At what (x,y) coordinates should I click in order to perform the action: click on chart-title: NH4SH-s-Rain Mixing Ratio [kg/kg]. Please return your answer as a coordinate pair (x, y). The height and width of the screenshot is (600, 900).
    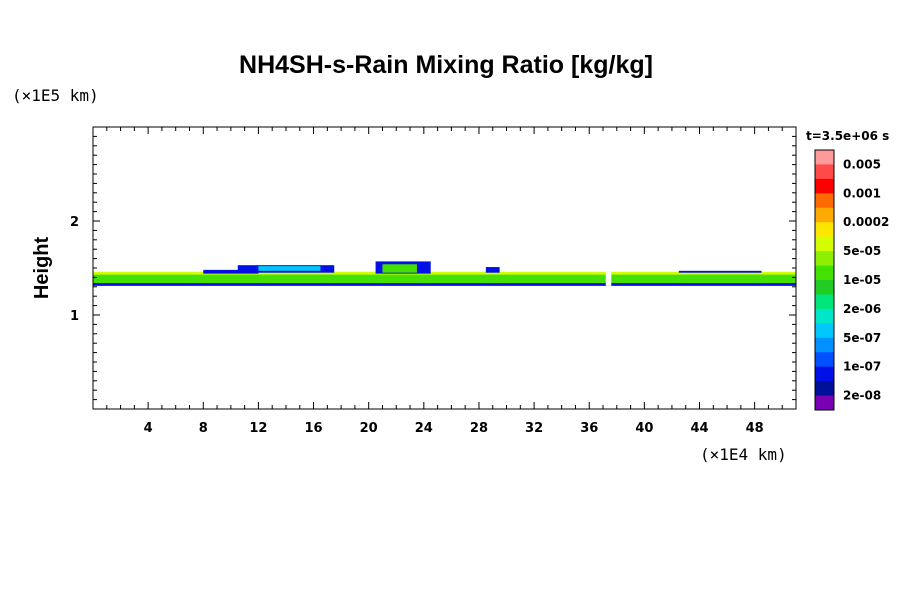
    Looking at the image, I should click on (446, 65).